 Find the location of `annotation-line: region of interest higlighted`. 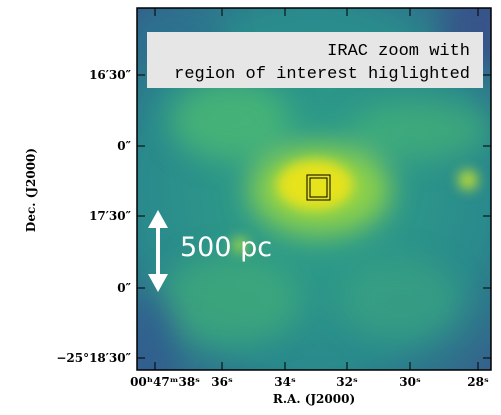

annotation-line: region of interest higlighted is located at coordinates (322, 74).